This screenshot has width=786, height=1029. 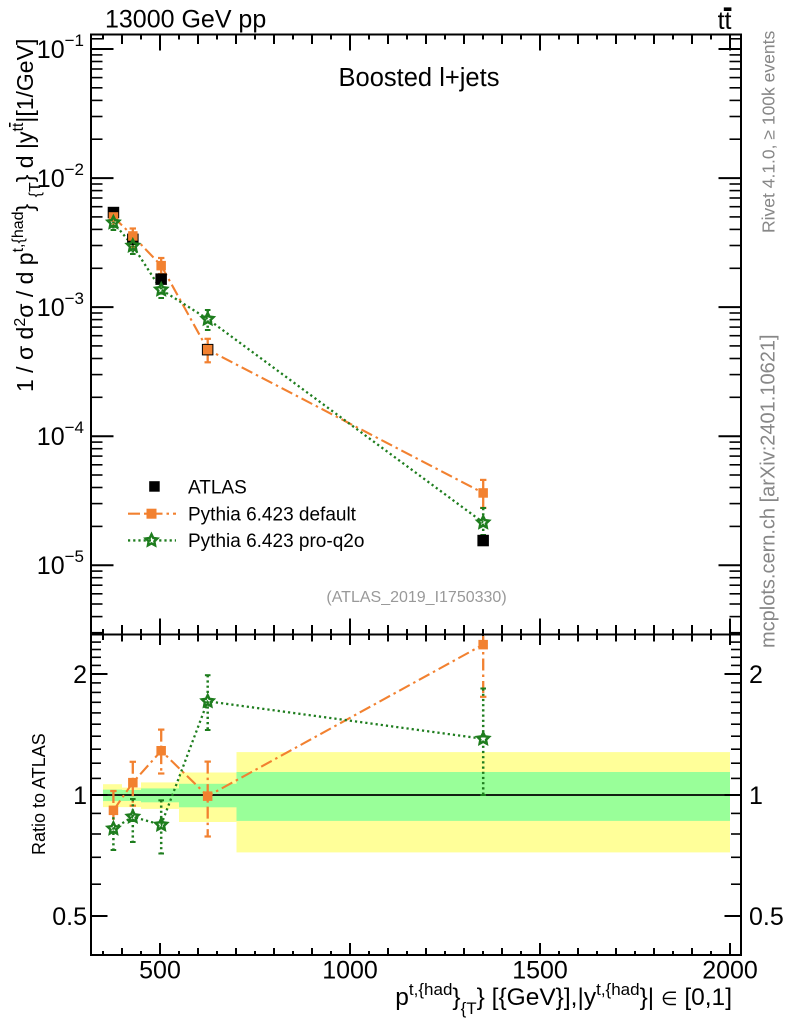 I want to click on svg-text: 2000, so click(x=730, y=971).